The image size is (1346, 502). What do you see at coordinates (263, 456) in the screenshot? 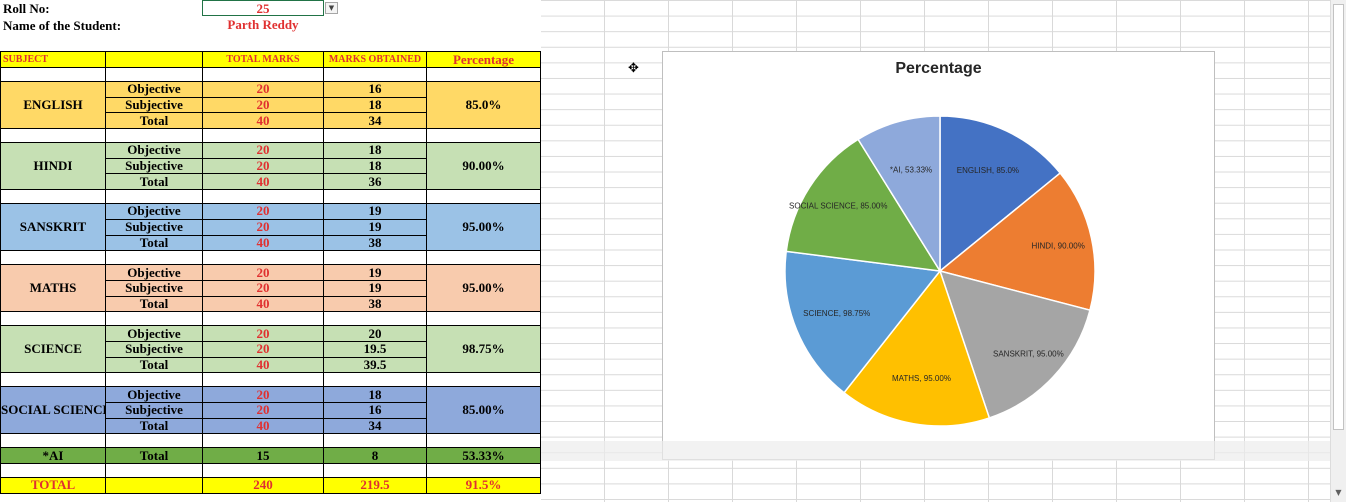
I see `total-marks-cell: 15` at bounding box center [263, 456].